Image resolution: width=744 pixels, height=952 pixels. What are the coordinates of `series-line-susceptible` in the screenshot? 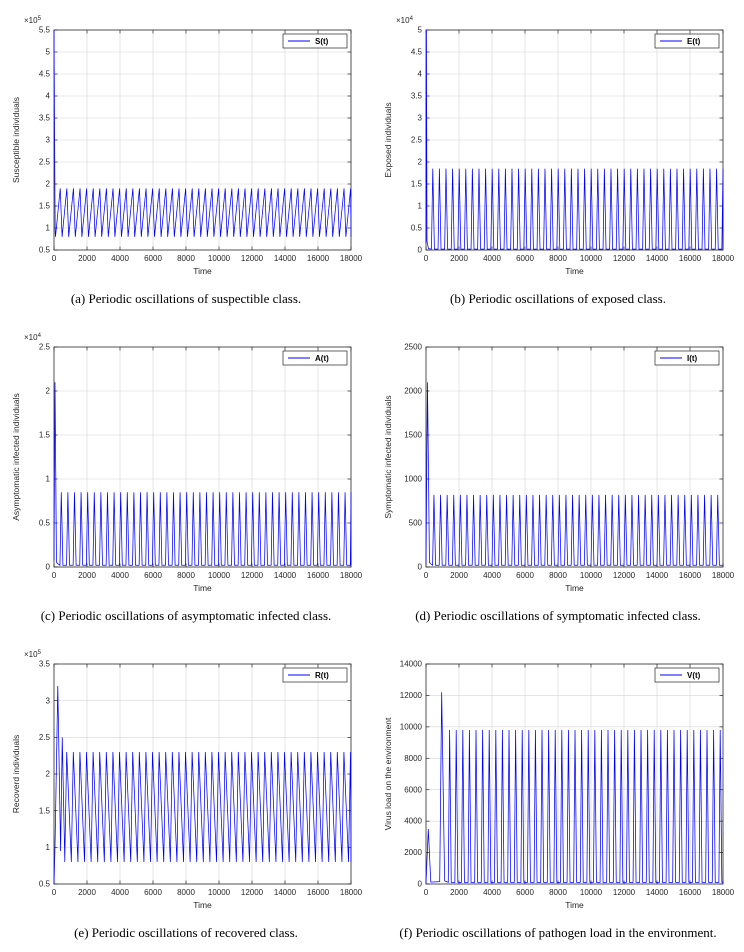 It's located at (202, 133).